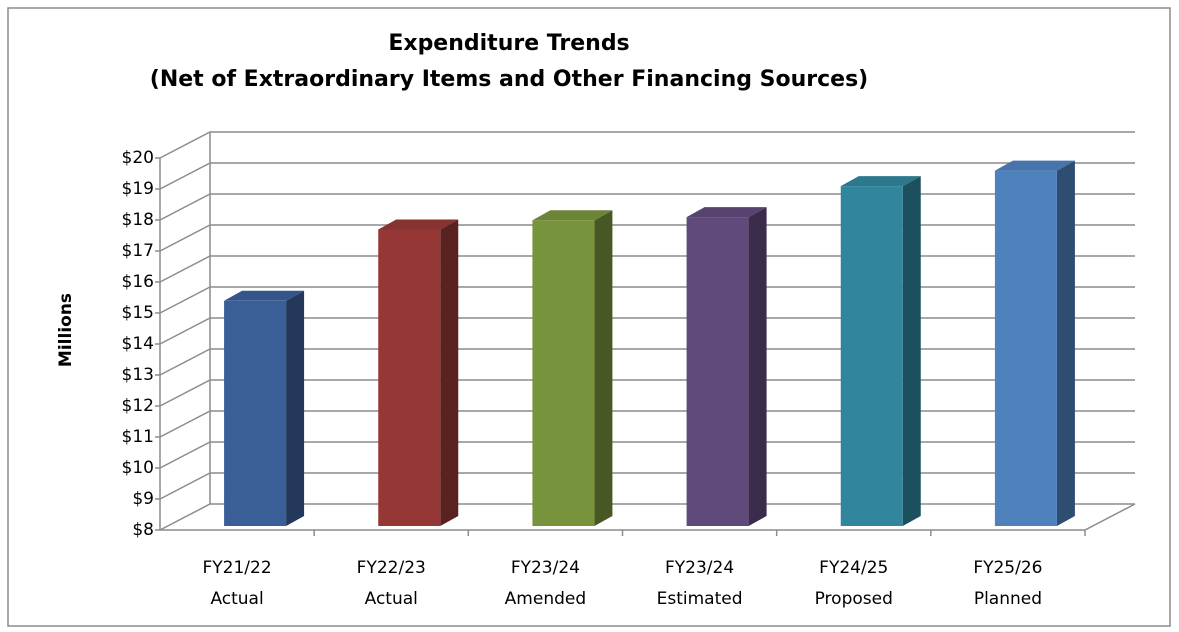  What do you see at coordinates (138, 313) in the screenshot?
I see `y-tick-label: $15` at bounding box center [138, 313].